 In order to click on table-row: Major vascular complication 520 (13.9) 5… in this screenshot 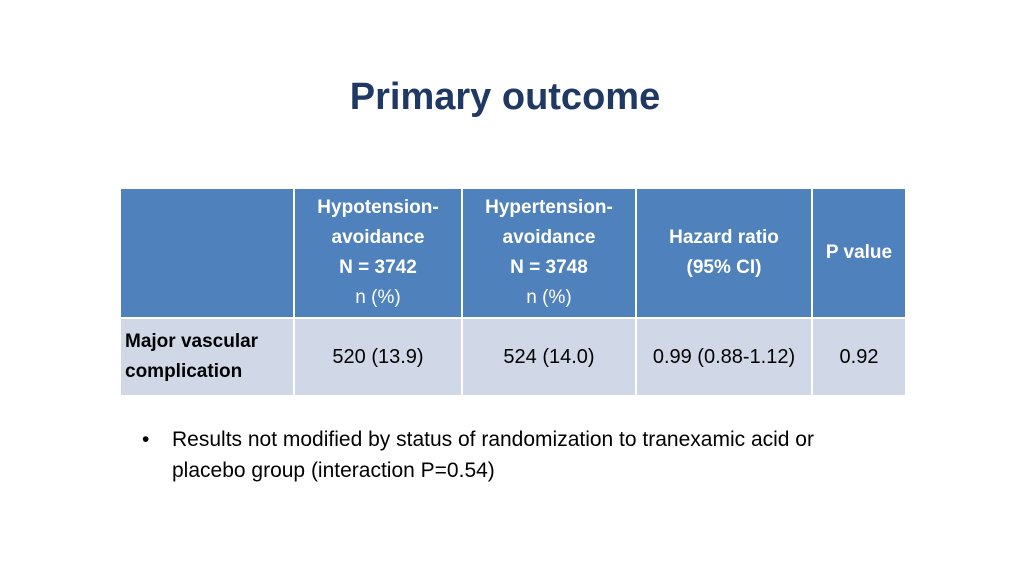, I will do `click(513, 357)`.